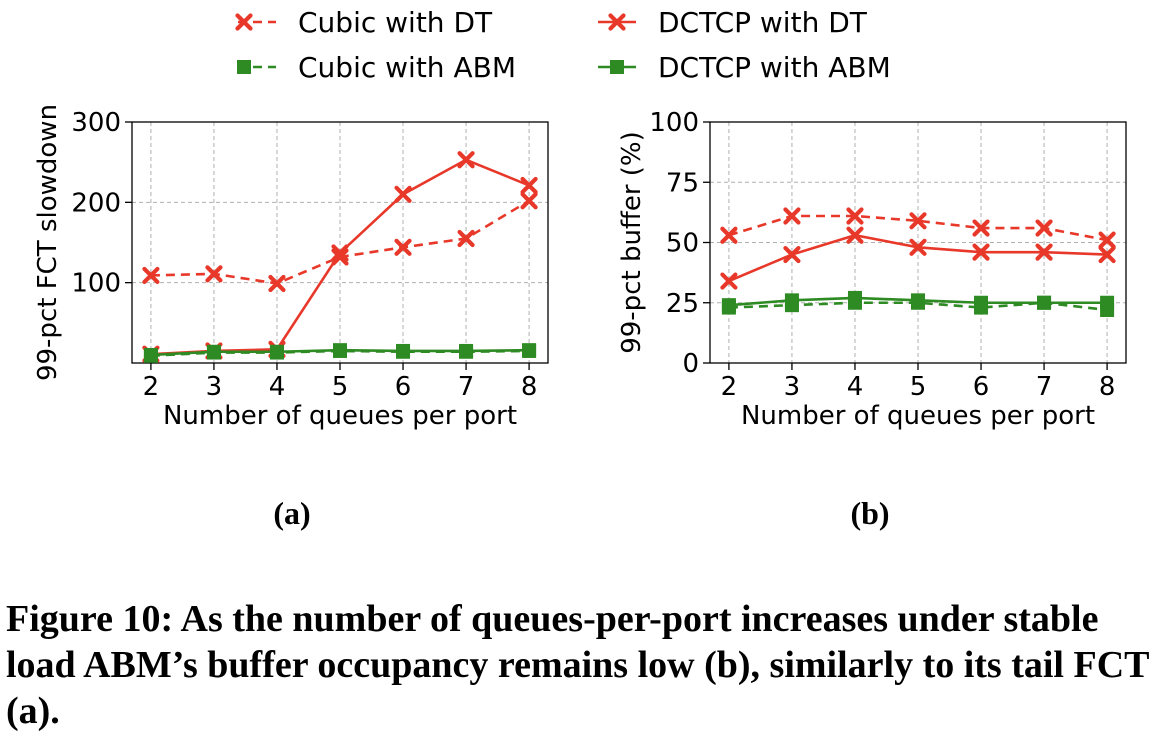 The height and width of the screenshot is (746, 1162). Describe the element at coordinates (96, 123) in the screenshot. I see `y-tick-label: 300` at that location.